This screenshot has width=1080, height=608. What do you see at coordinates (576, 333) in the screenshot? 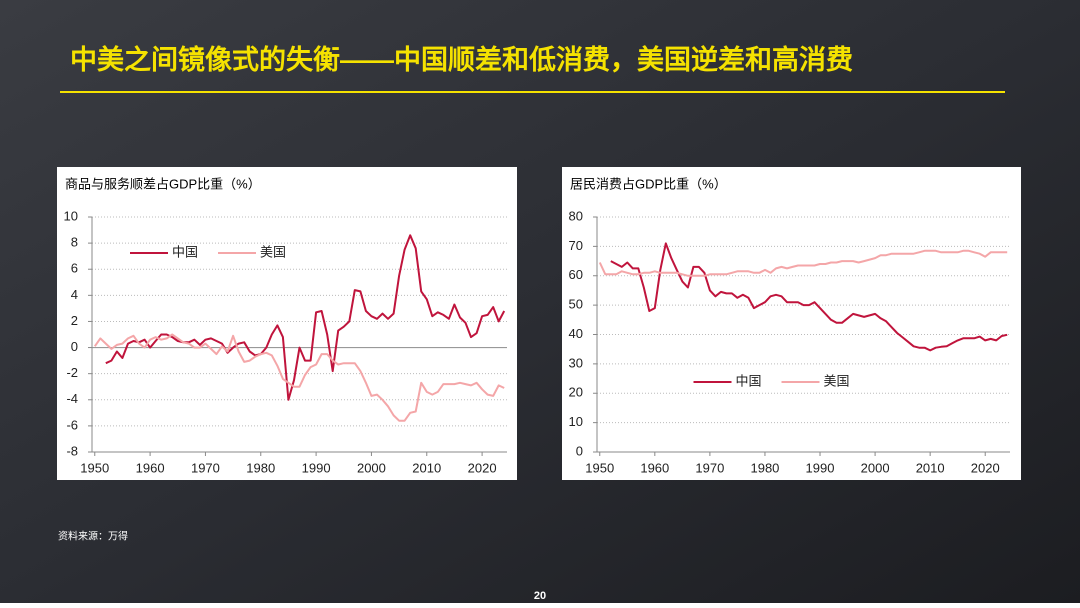
I see `y-tick-label: 40` at bounding box center [576, 333].